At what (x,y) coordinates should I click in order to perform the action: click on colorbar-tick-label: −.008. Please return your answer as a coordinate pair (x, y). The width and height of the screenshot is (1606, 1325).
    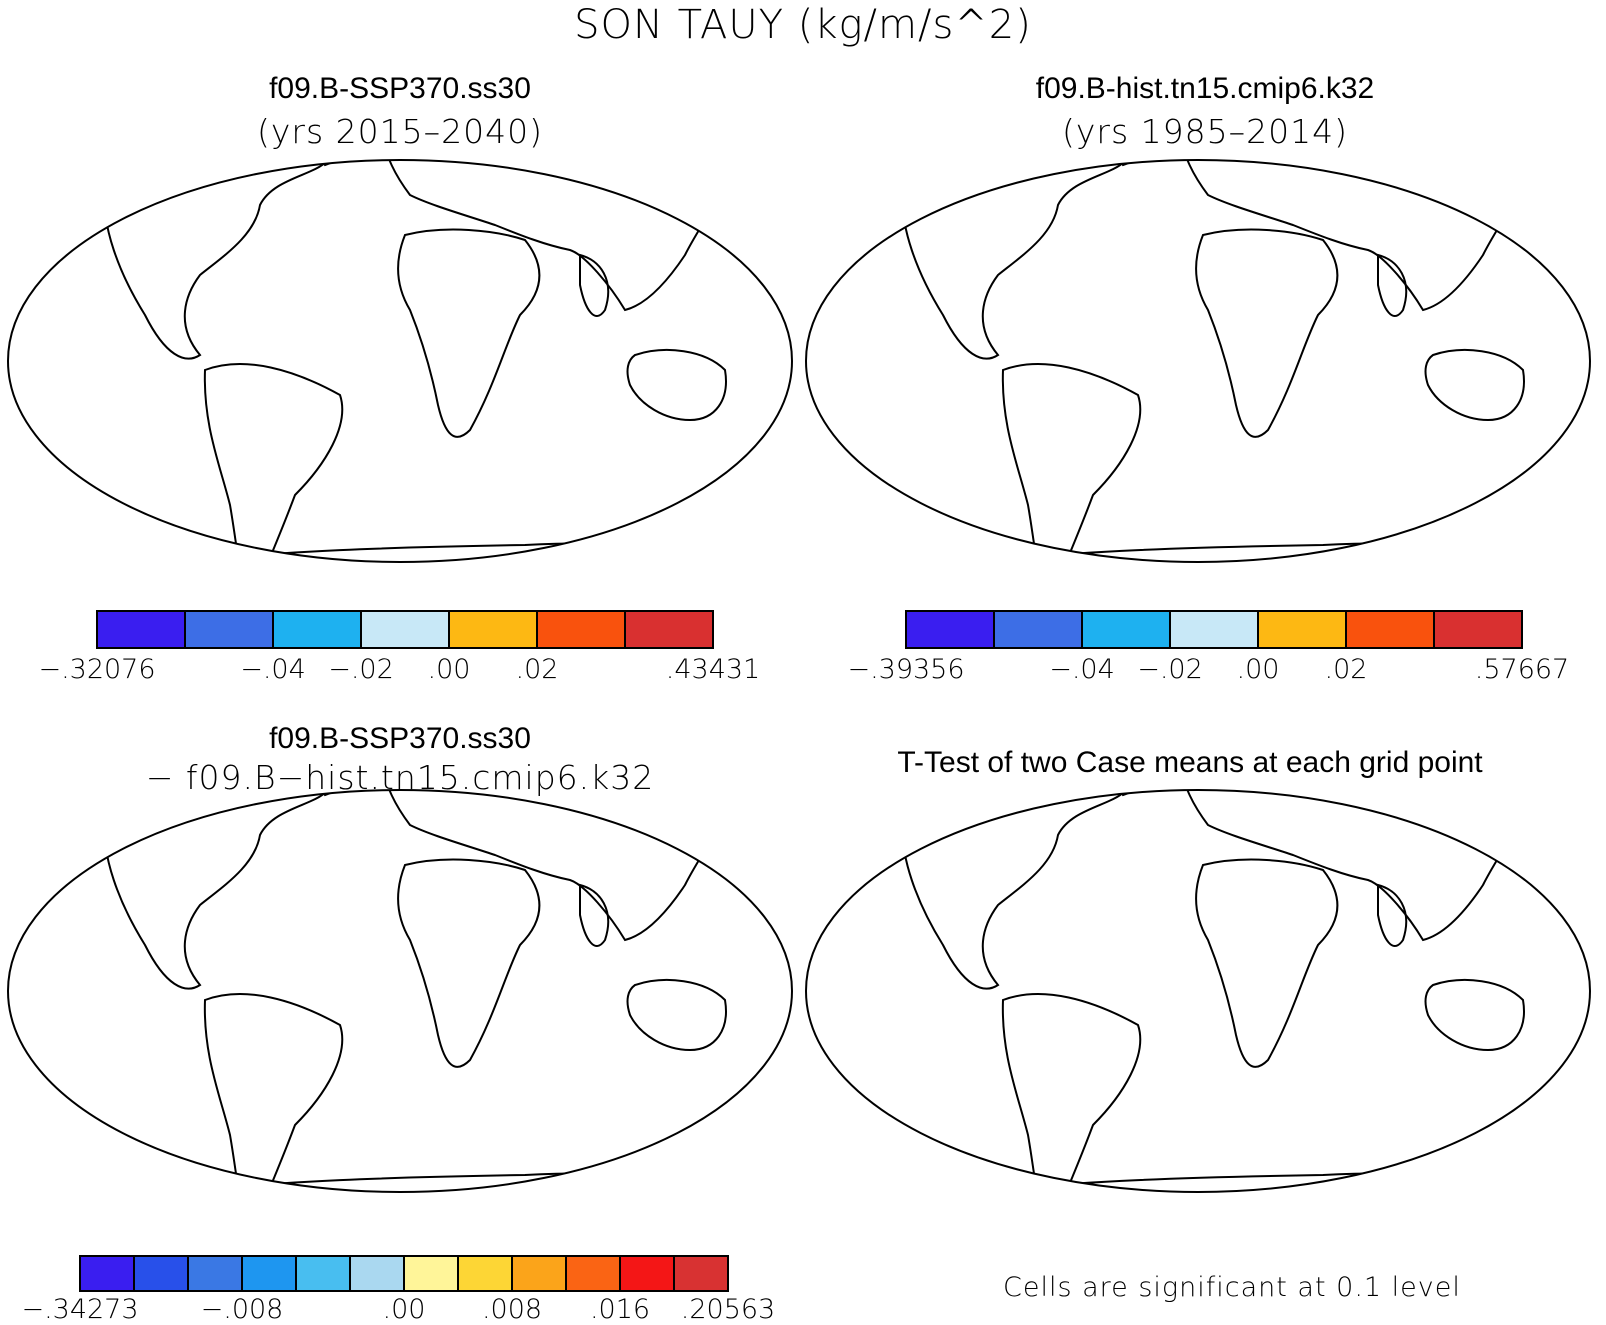
    Looking at the image, I should click on (242, 1309).